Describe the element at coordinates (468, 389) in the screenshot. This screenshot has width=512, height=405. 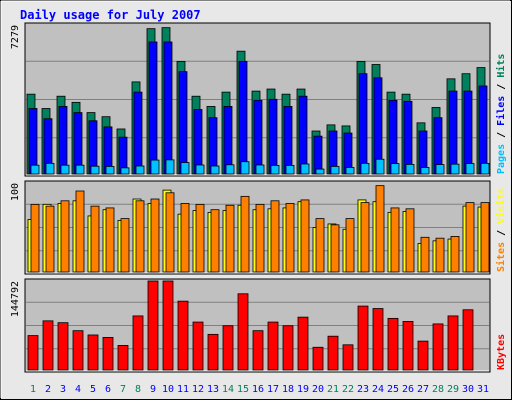
I see `x-tick-label: 30` at that location.